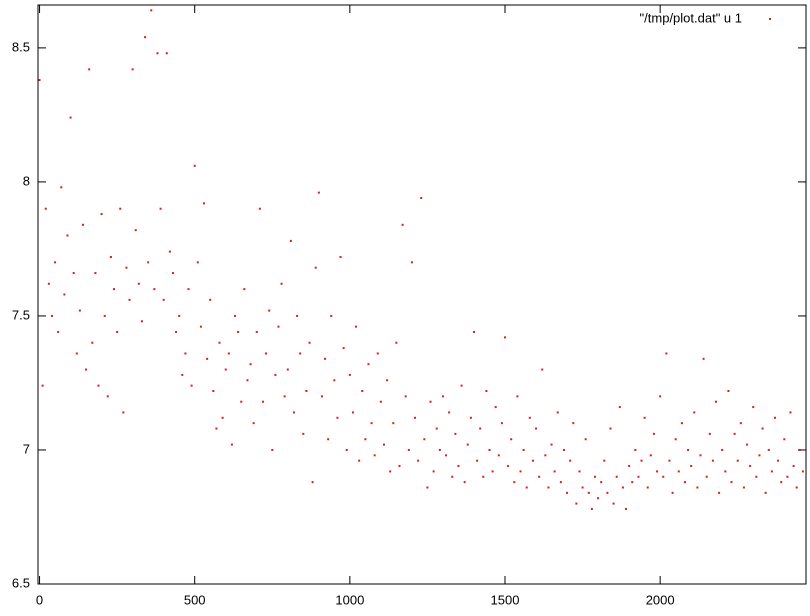  Describe the element at coordinates (660, 599) in the screenshot. I see `x-tick-label: 2000` at that location.